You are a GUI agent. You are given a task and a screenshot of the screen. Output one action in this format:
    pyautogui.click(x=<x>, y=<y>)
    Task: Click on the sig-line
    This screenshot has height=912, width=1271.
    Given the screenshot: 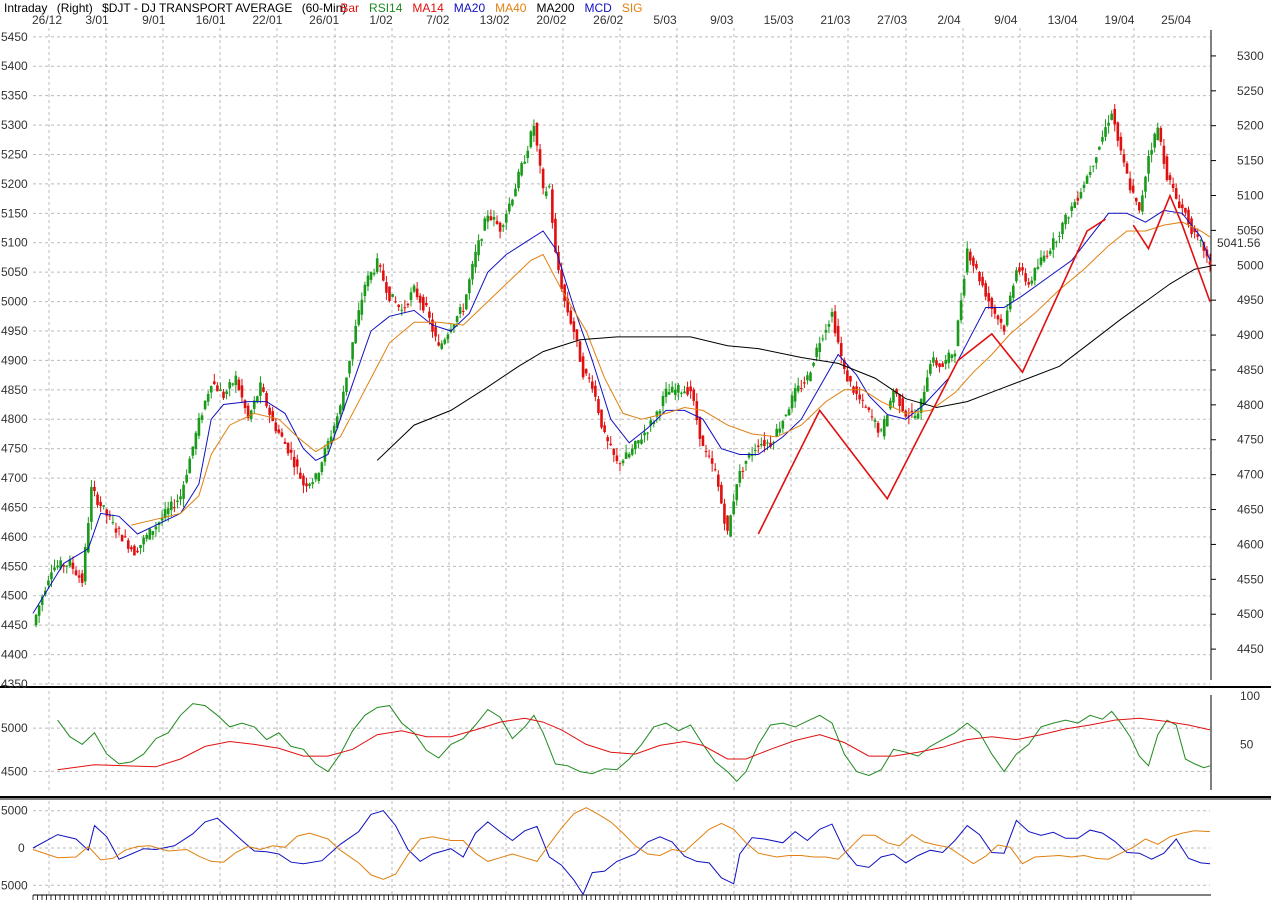 What is the action you would take?
    pyautogui.click(x=621, y=843)
    